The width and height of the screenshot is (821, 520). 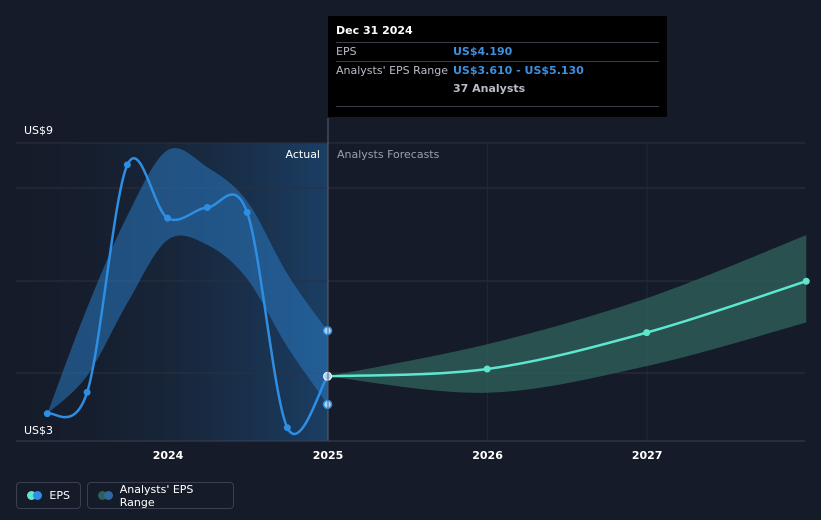 What do you see at coordinates (567, 329) in the screenshot?
I see `eps-forecast-line` at bounding box center [567, 329].